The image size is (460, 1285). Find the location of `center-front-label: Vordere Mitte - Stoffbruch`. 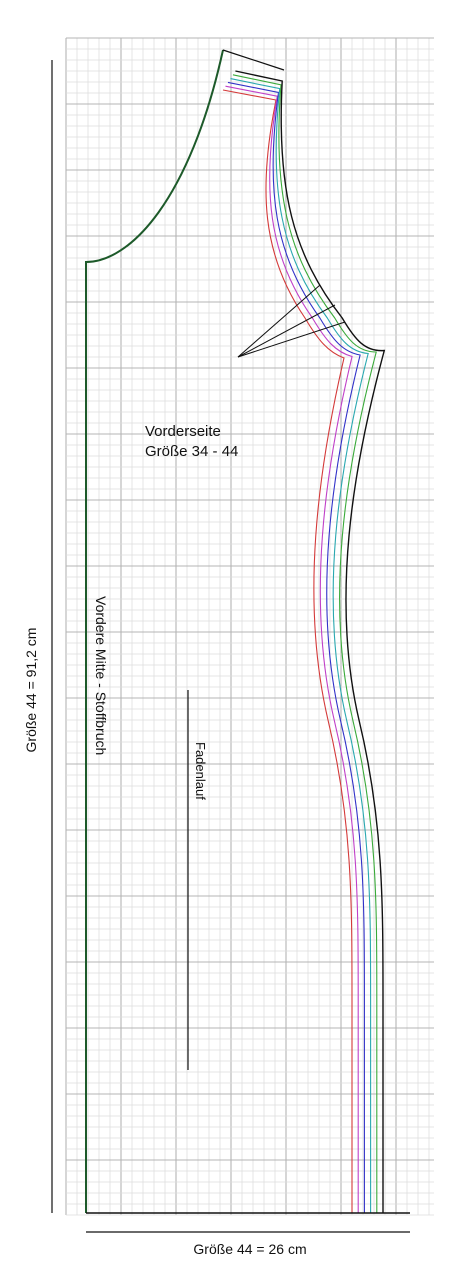

center-front-label: Vordere Mitte - Stoffbruch is located at coordinates (101, 675).